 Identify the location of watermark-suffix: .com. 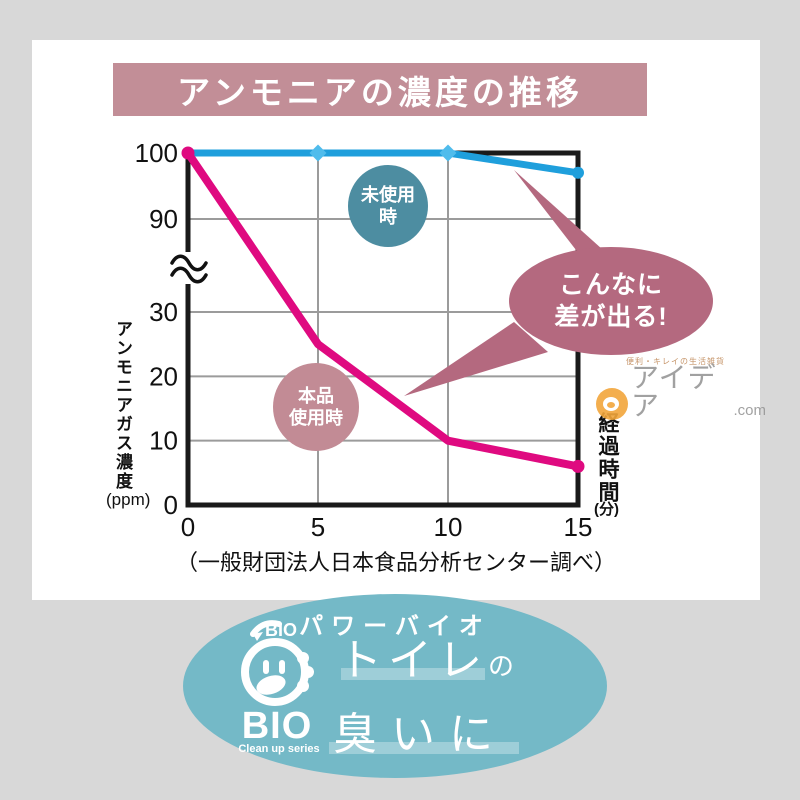
(749, 410).